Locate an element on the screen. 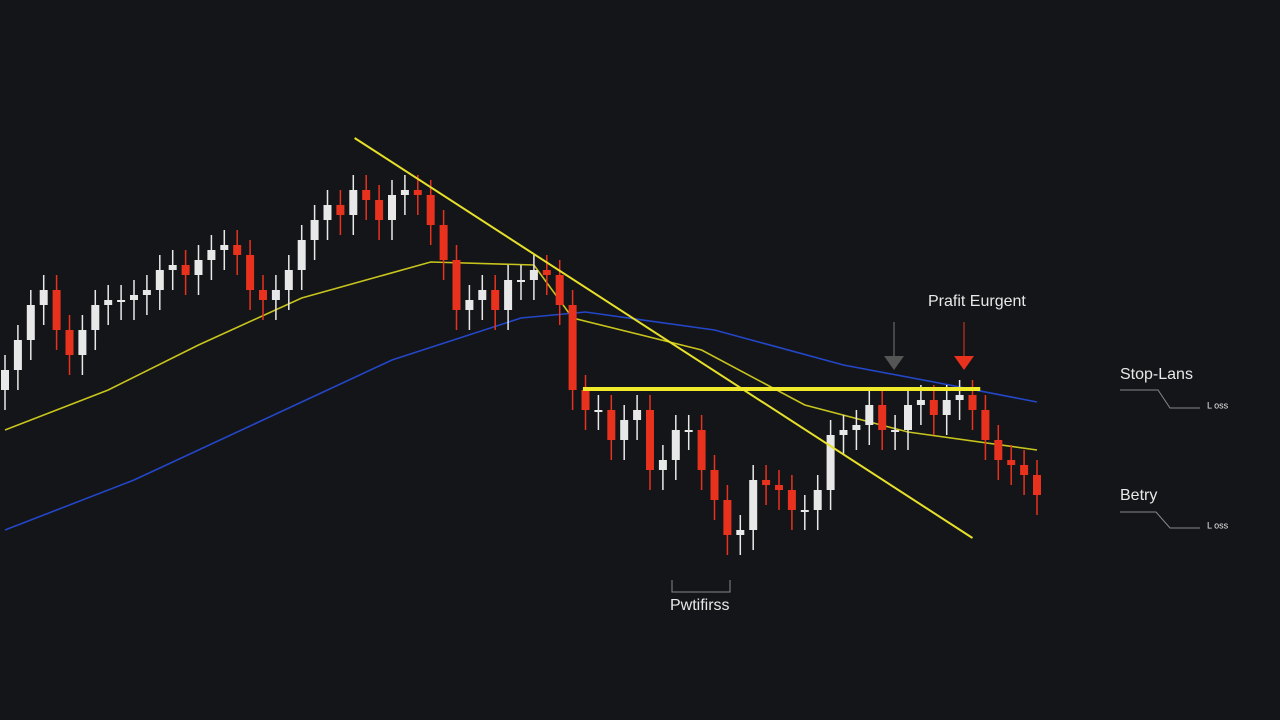 This screenshot has width=1280, height=720. stop-connector is located at coordinates (1160, 399).